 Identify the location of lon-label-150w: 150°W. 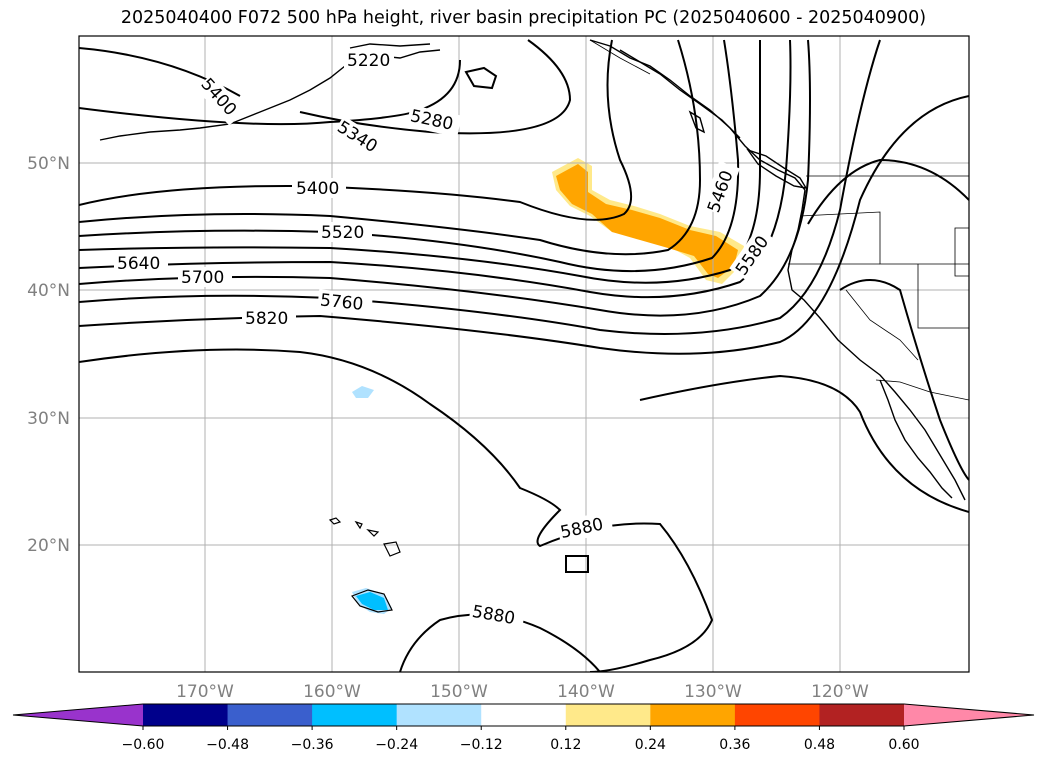
(459, 692).